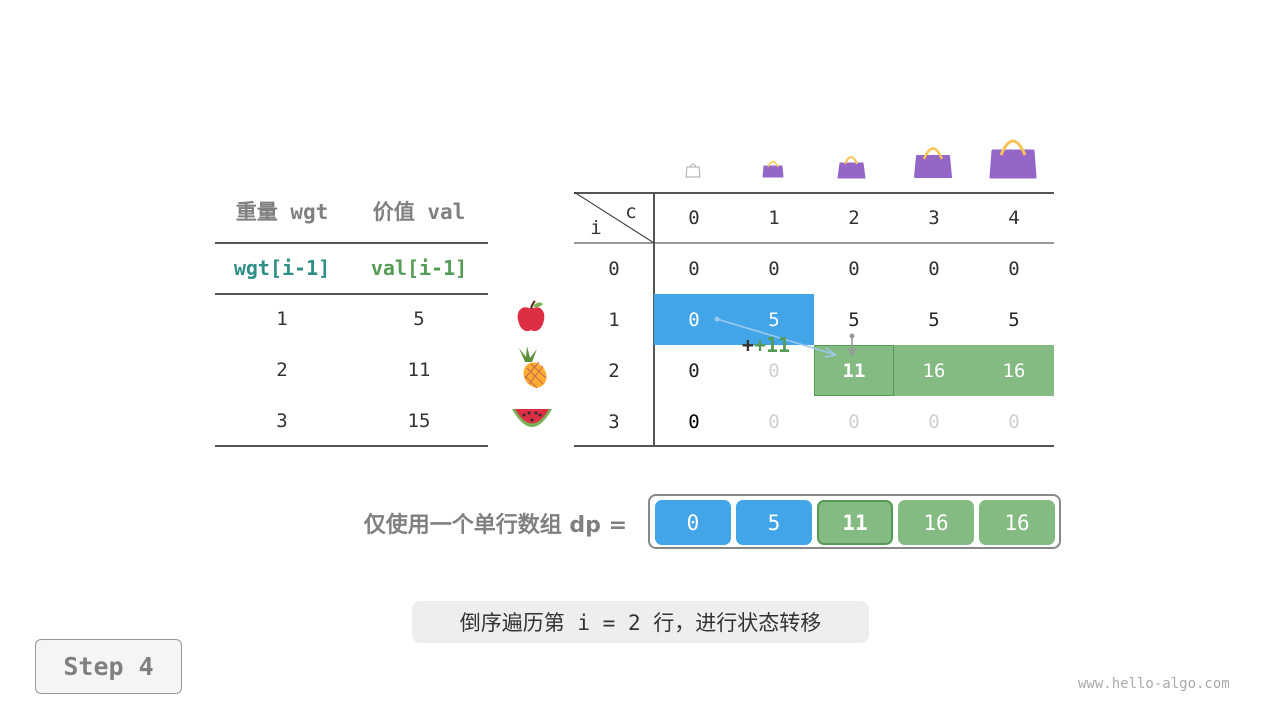 This screenshot has width=1280, height=720. I want to click on dp-cell: 11, so click(854, 370).